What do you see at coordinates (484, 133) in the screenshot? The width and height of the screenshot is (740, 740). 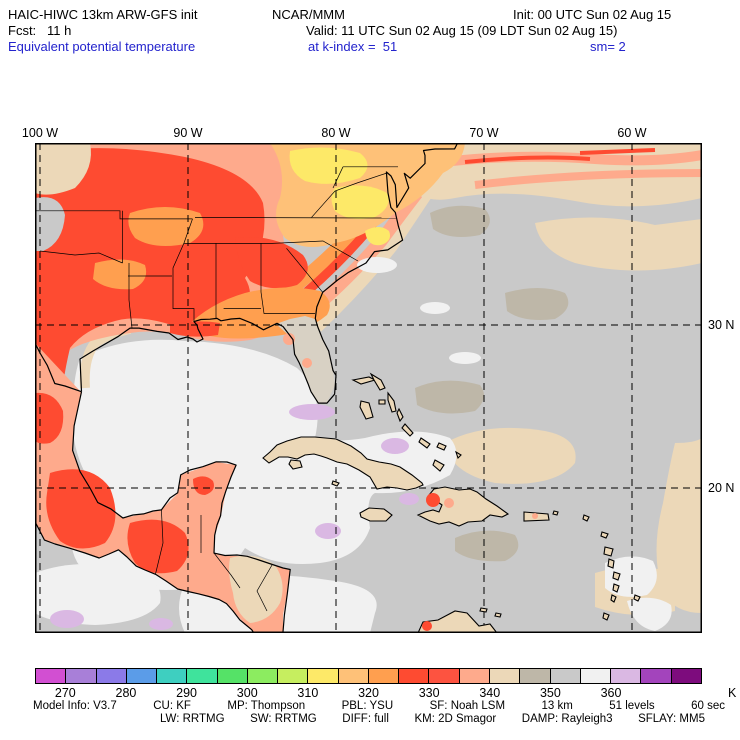 I see `x-axis-label: 70 W` at bounding box center [484, 133].